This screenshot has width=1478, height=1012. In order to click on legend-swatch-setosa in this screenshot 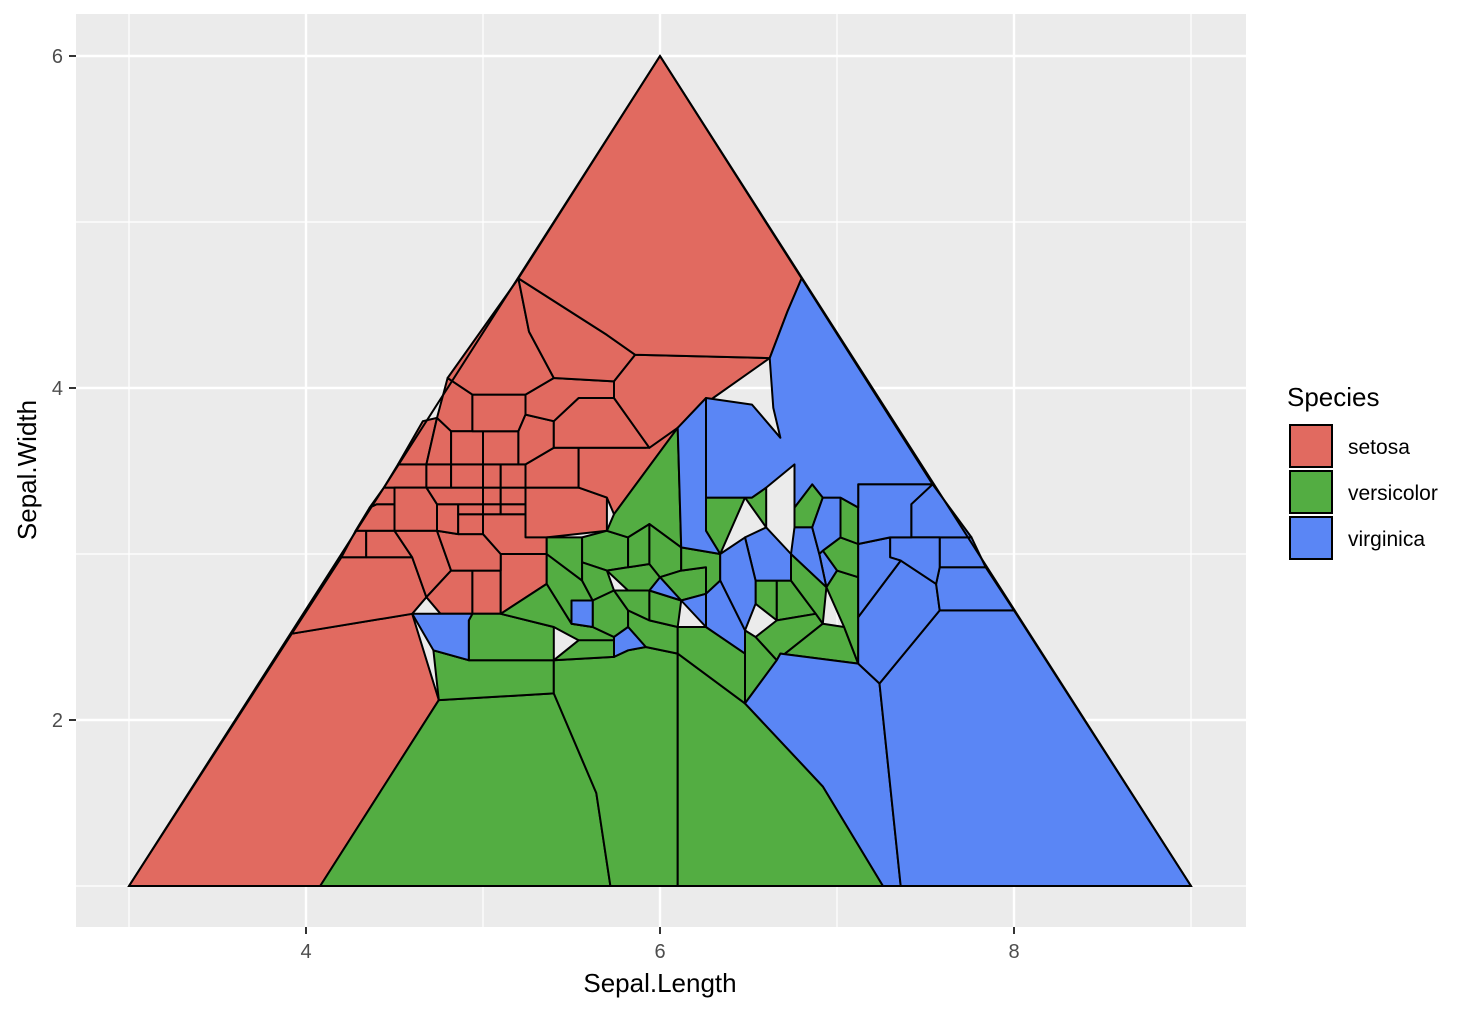, I will do `click(1311, 446)`.